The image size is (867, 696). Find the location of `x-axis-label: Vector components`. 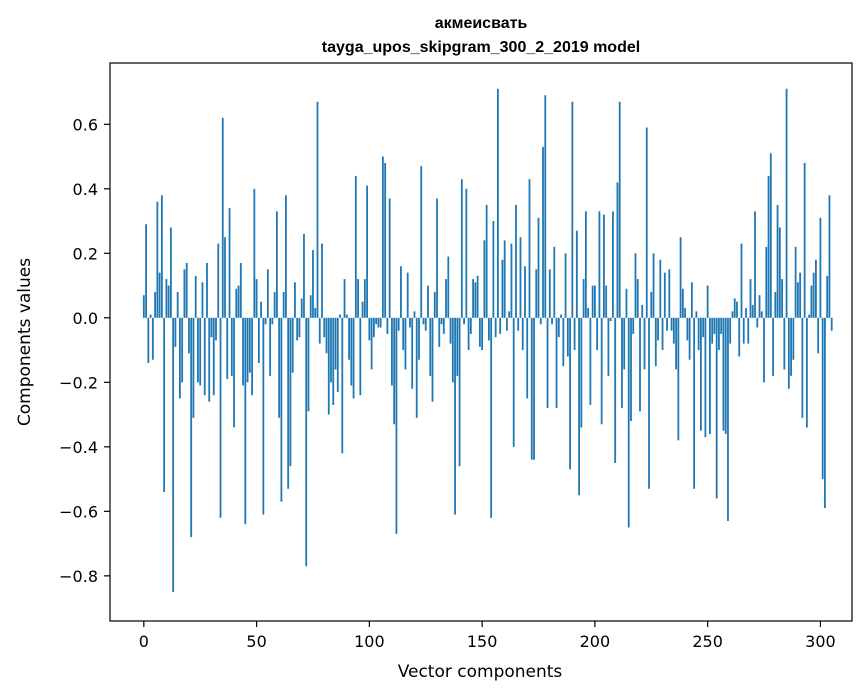

x-axis-label: Vector components is located at coordinates (480, 672).